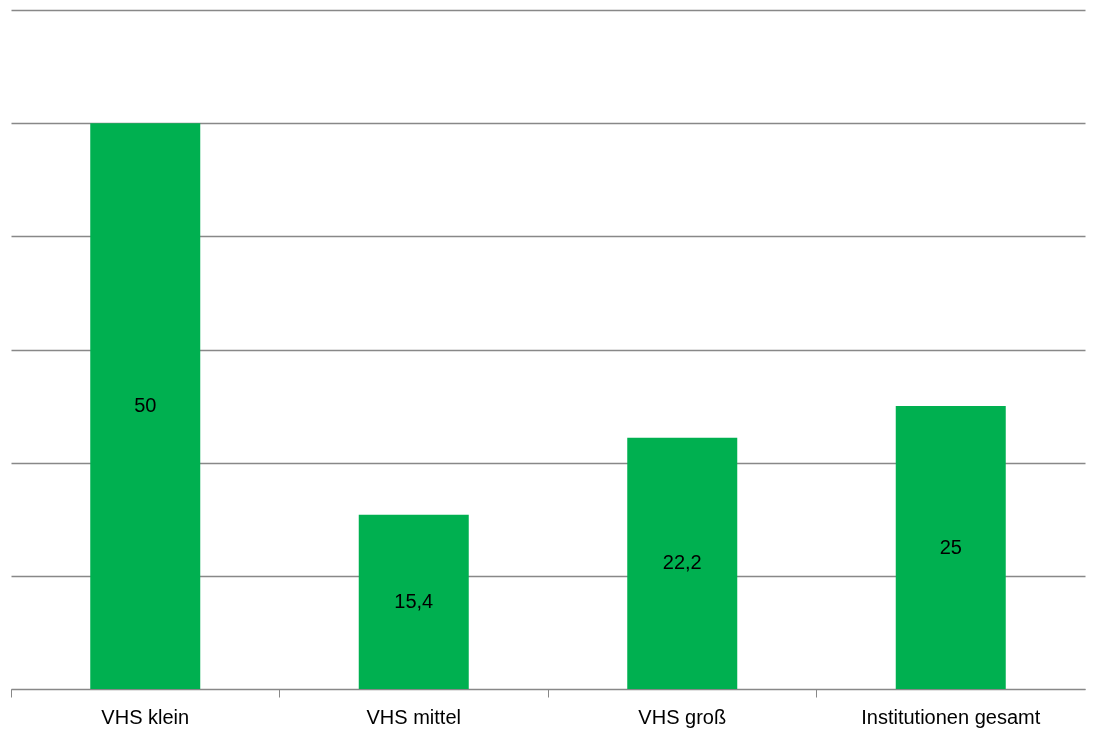 The width and height of the screenshot is (1095, 737). I want to click on data-label: 15,4, so click(414, 600).